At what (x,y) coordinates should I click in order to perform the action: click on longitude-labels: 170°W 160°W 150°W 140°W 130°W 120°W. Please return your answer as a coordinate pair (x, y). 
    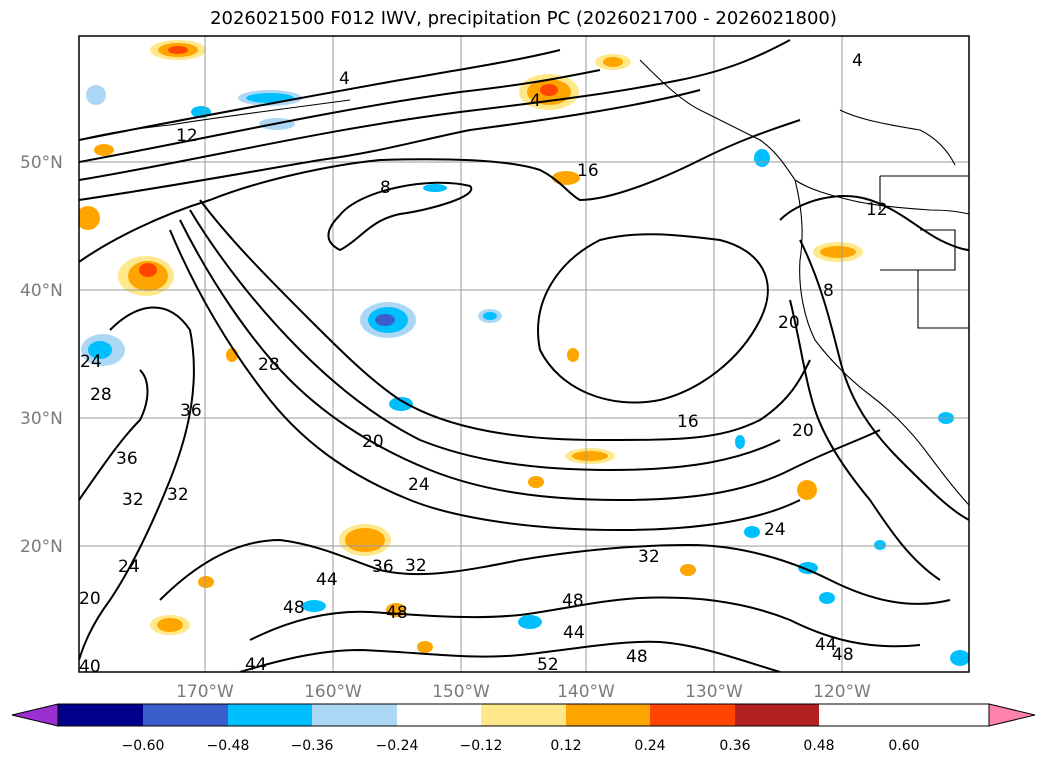
    Looking at the image, I should click on (523, 692).